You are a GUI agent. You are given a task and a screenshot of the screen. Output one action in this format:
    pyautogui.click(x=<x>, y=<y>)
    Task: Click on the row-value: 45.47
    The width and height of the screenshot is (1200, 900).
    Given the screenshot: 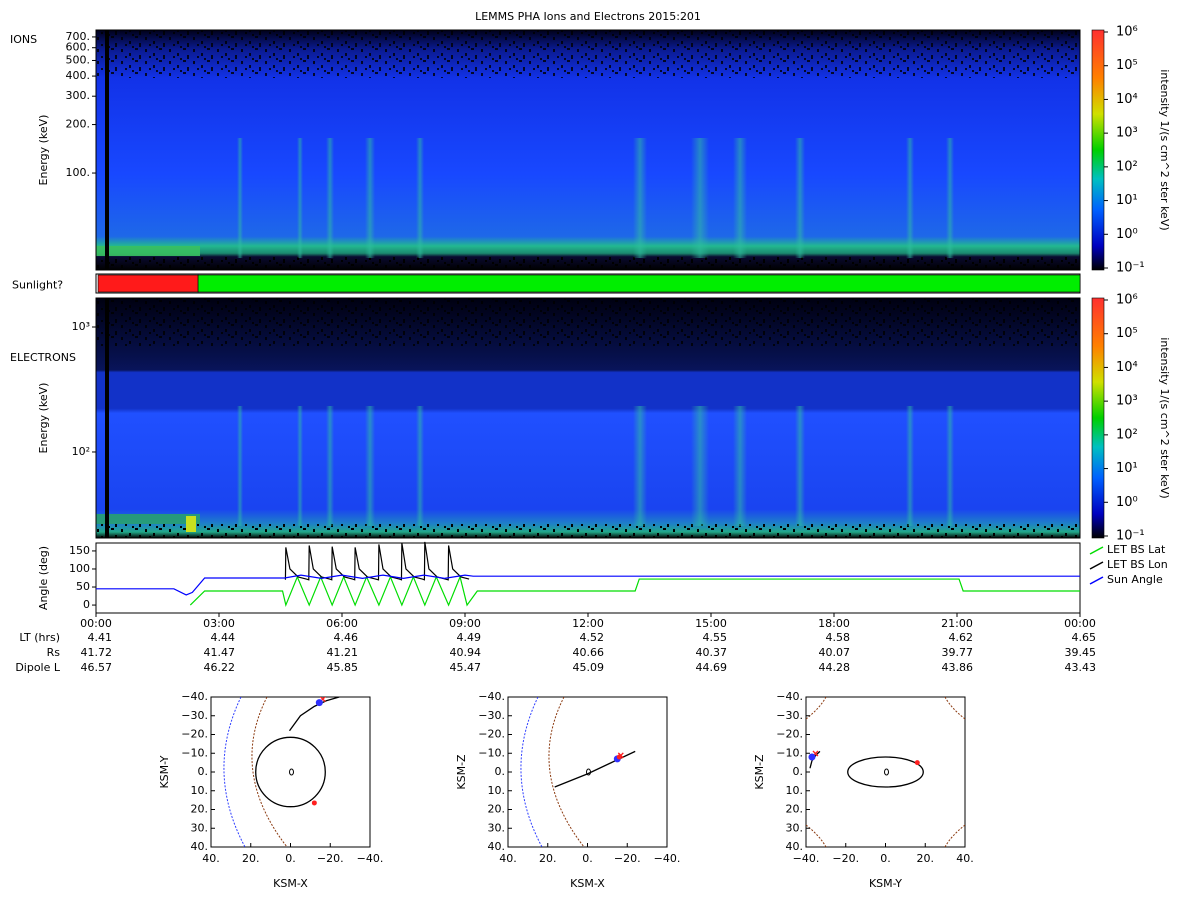 What is the action you would take?
    pyautogui.click(x=466, y=667)
    